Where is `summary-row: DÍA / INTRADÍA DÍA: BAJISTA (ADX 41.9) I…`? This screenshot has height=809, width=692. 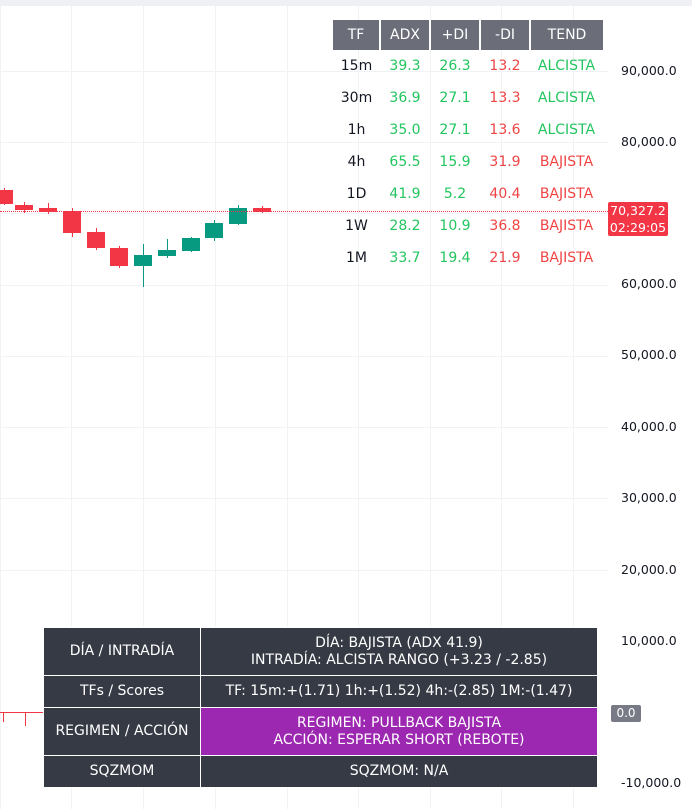 summary-row: DÍA / INTRADÍA DÍA: BAJISTA (ADX 41.9) I… is located at coordinates (320, 651).